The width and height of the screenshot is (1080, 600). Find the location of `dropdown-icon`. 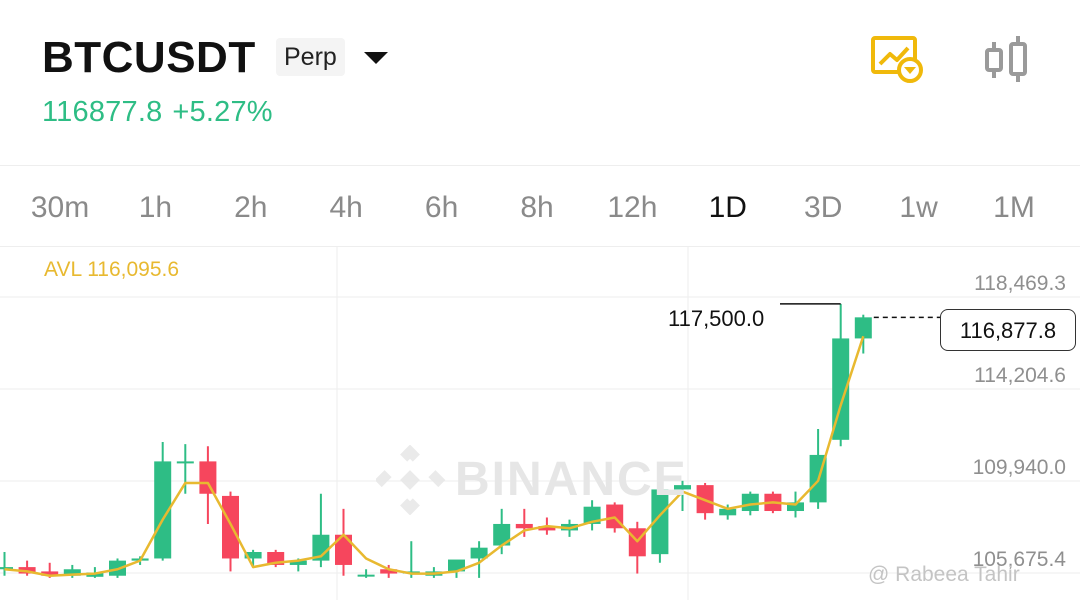

dropdown-icon is located at coordinates (376, 58).